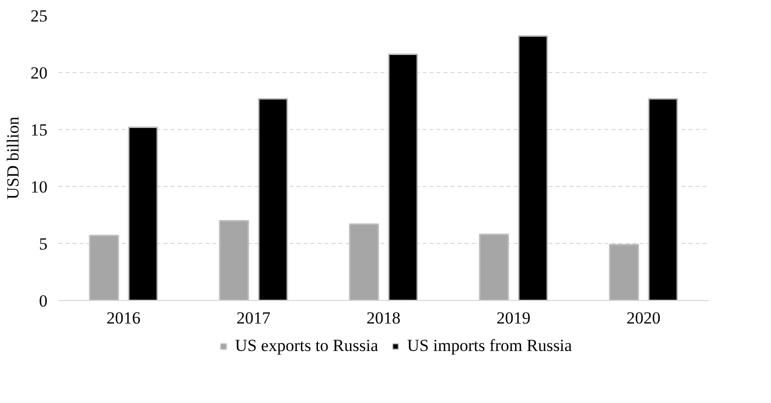  What do you see at coordinates (643, 318) in the screenshot?
I see `x-tick-label: 2020` at bounding box center [643, 318].